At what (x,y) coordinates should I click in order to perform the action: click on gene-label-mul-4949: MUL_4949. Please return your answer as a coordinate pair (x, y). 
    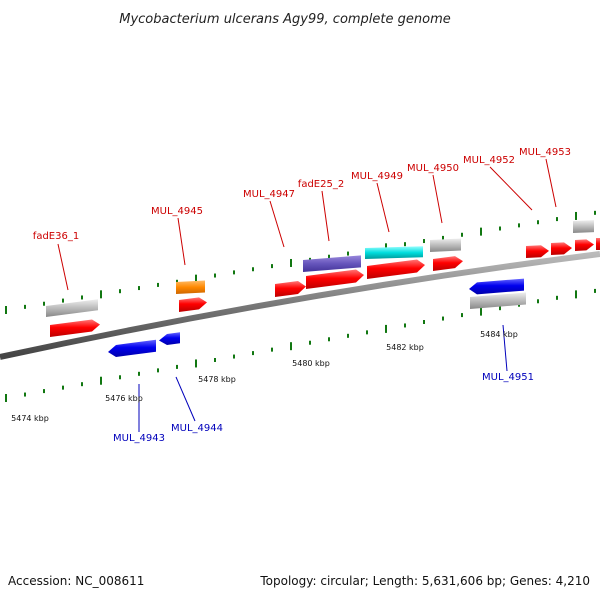
    Looking at the image, I should click on (377, 176).